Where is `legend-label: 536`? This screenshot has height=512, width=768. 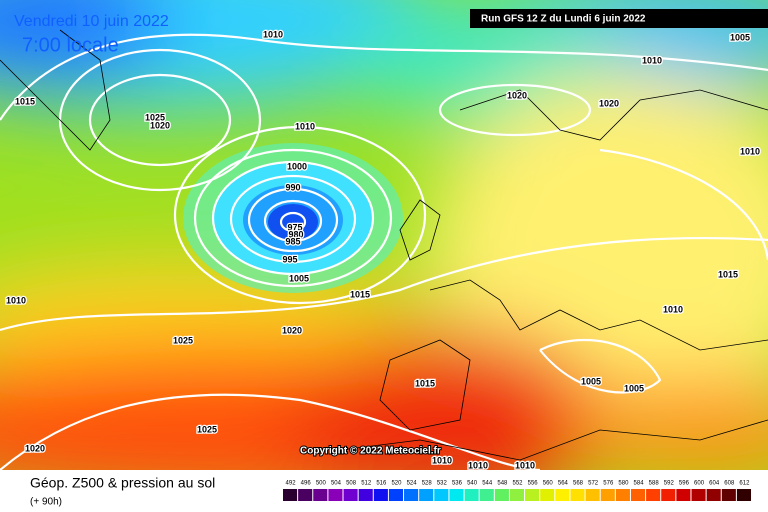
legend-label: 536 is located at coordinates (457, 484).